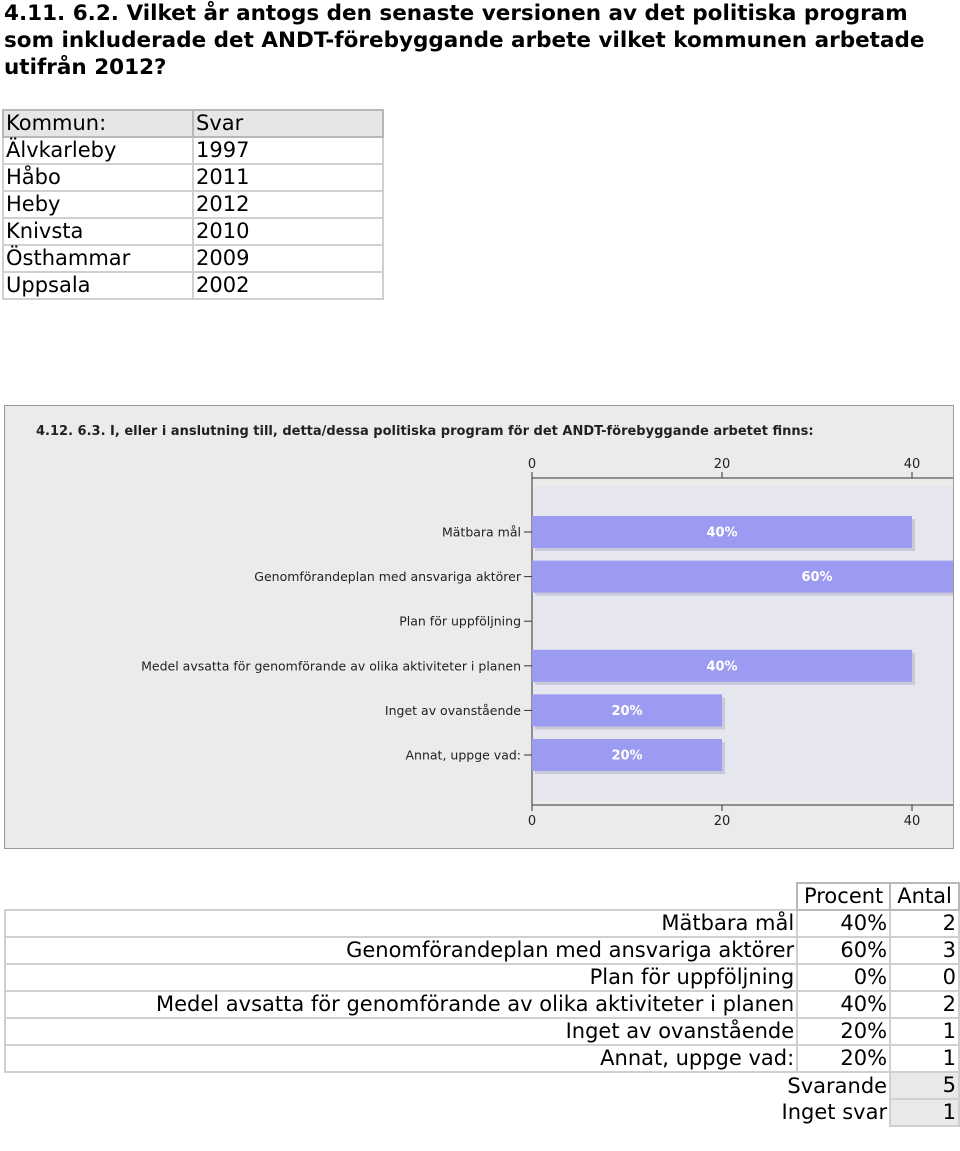 The image size is (960, 1151). Describe the element at coordinates (844, 977) in the screenshot. I see `answer-percent: 0%` at that location.